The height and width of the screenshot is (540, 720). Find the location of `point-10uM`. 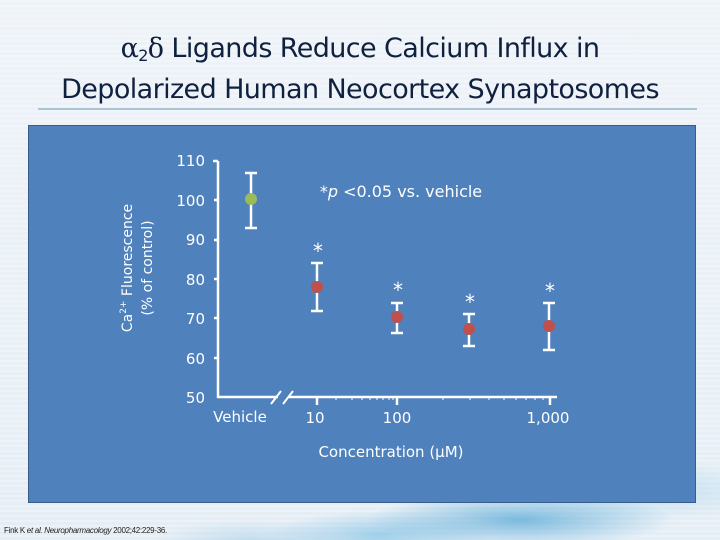

point-10uM is located at coordinates (317, 287).